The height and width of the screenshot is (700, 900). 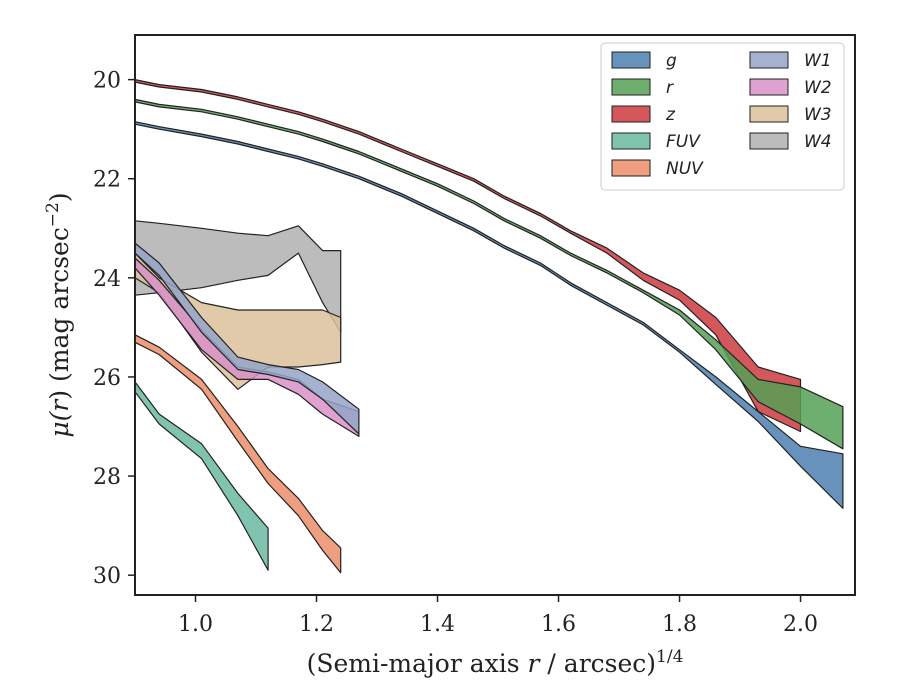 I want to click on x-axis-label: (Semi-major axis r / arcsec)1/4, so click(x=495, y=662).